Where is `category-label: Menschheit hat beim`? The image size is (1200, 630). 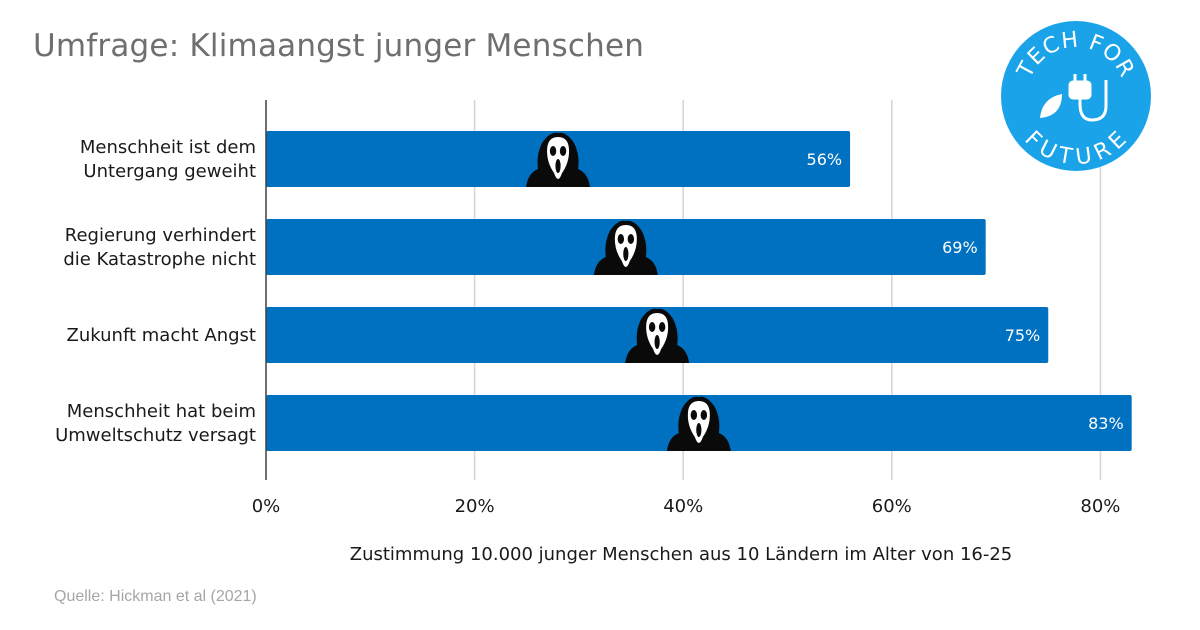 category-label: Menschheit hat beim is located at coordinates (161, 411).